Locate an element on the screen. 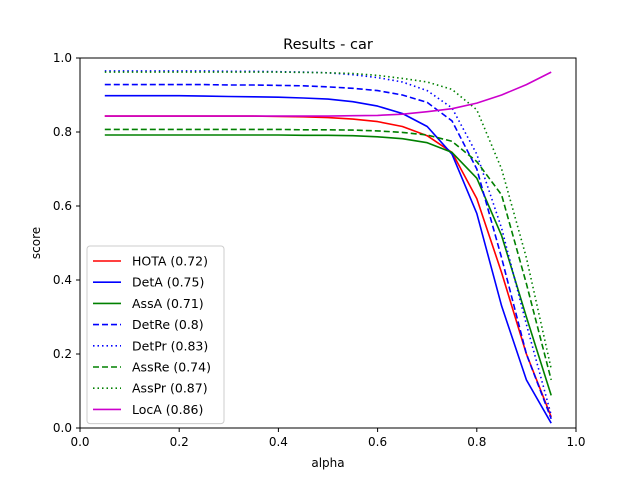 The image size is (640, 480). x-axis: 0.0 0.2 0.4 0.6 0.8 1.0 is located at coordinates (328, 438).